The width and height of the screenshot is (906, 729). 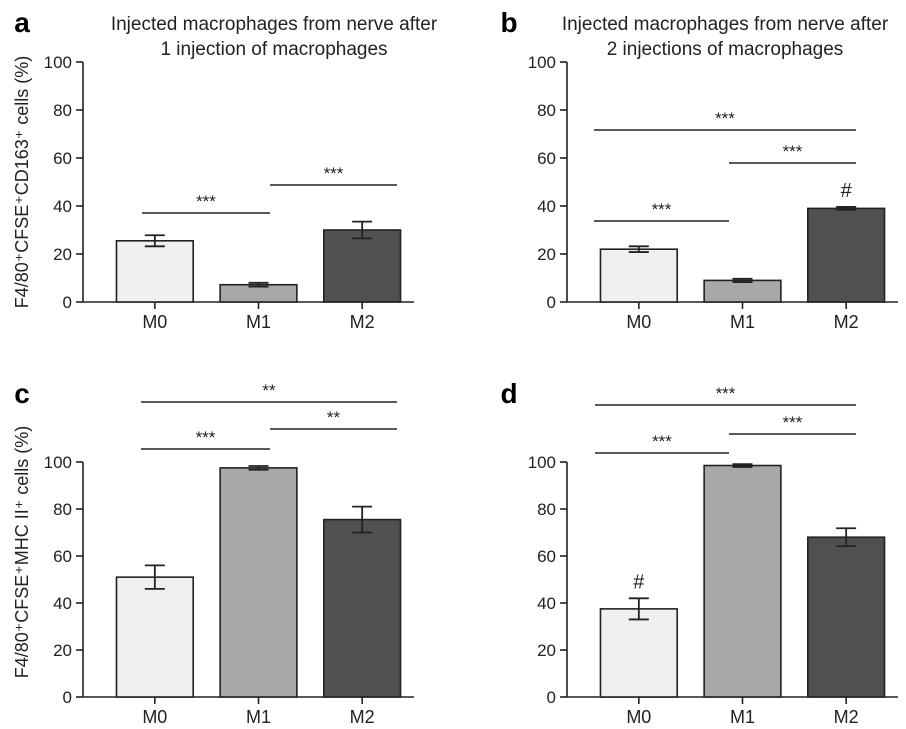 I want to click on significance-label-b-1-2: ***, so click(x=793, y=151).